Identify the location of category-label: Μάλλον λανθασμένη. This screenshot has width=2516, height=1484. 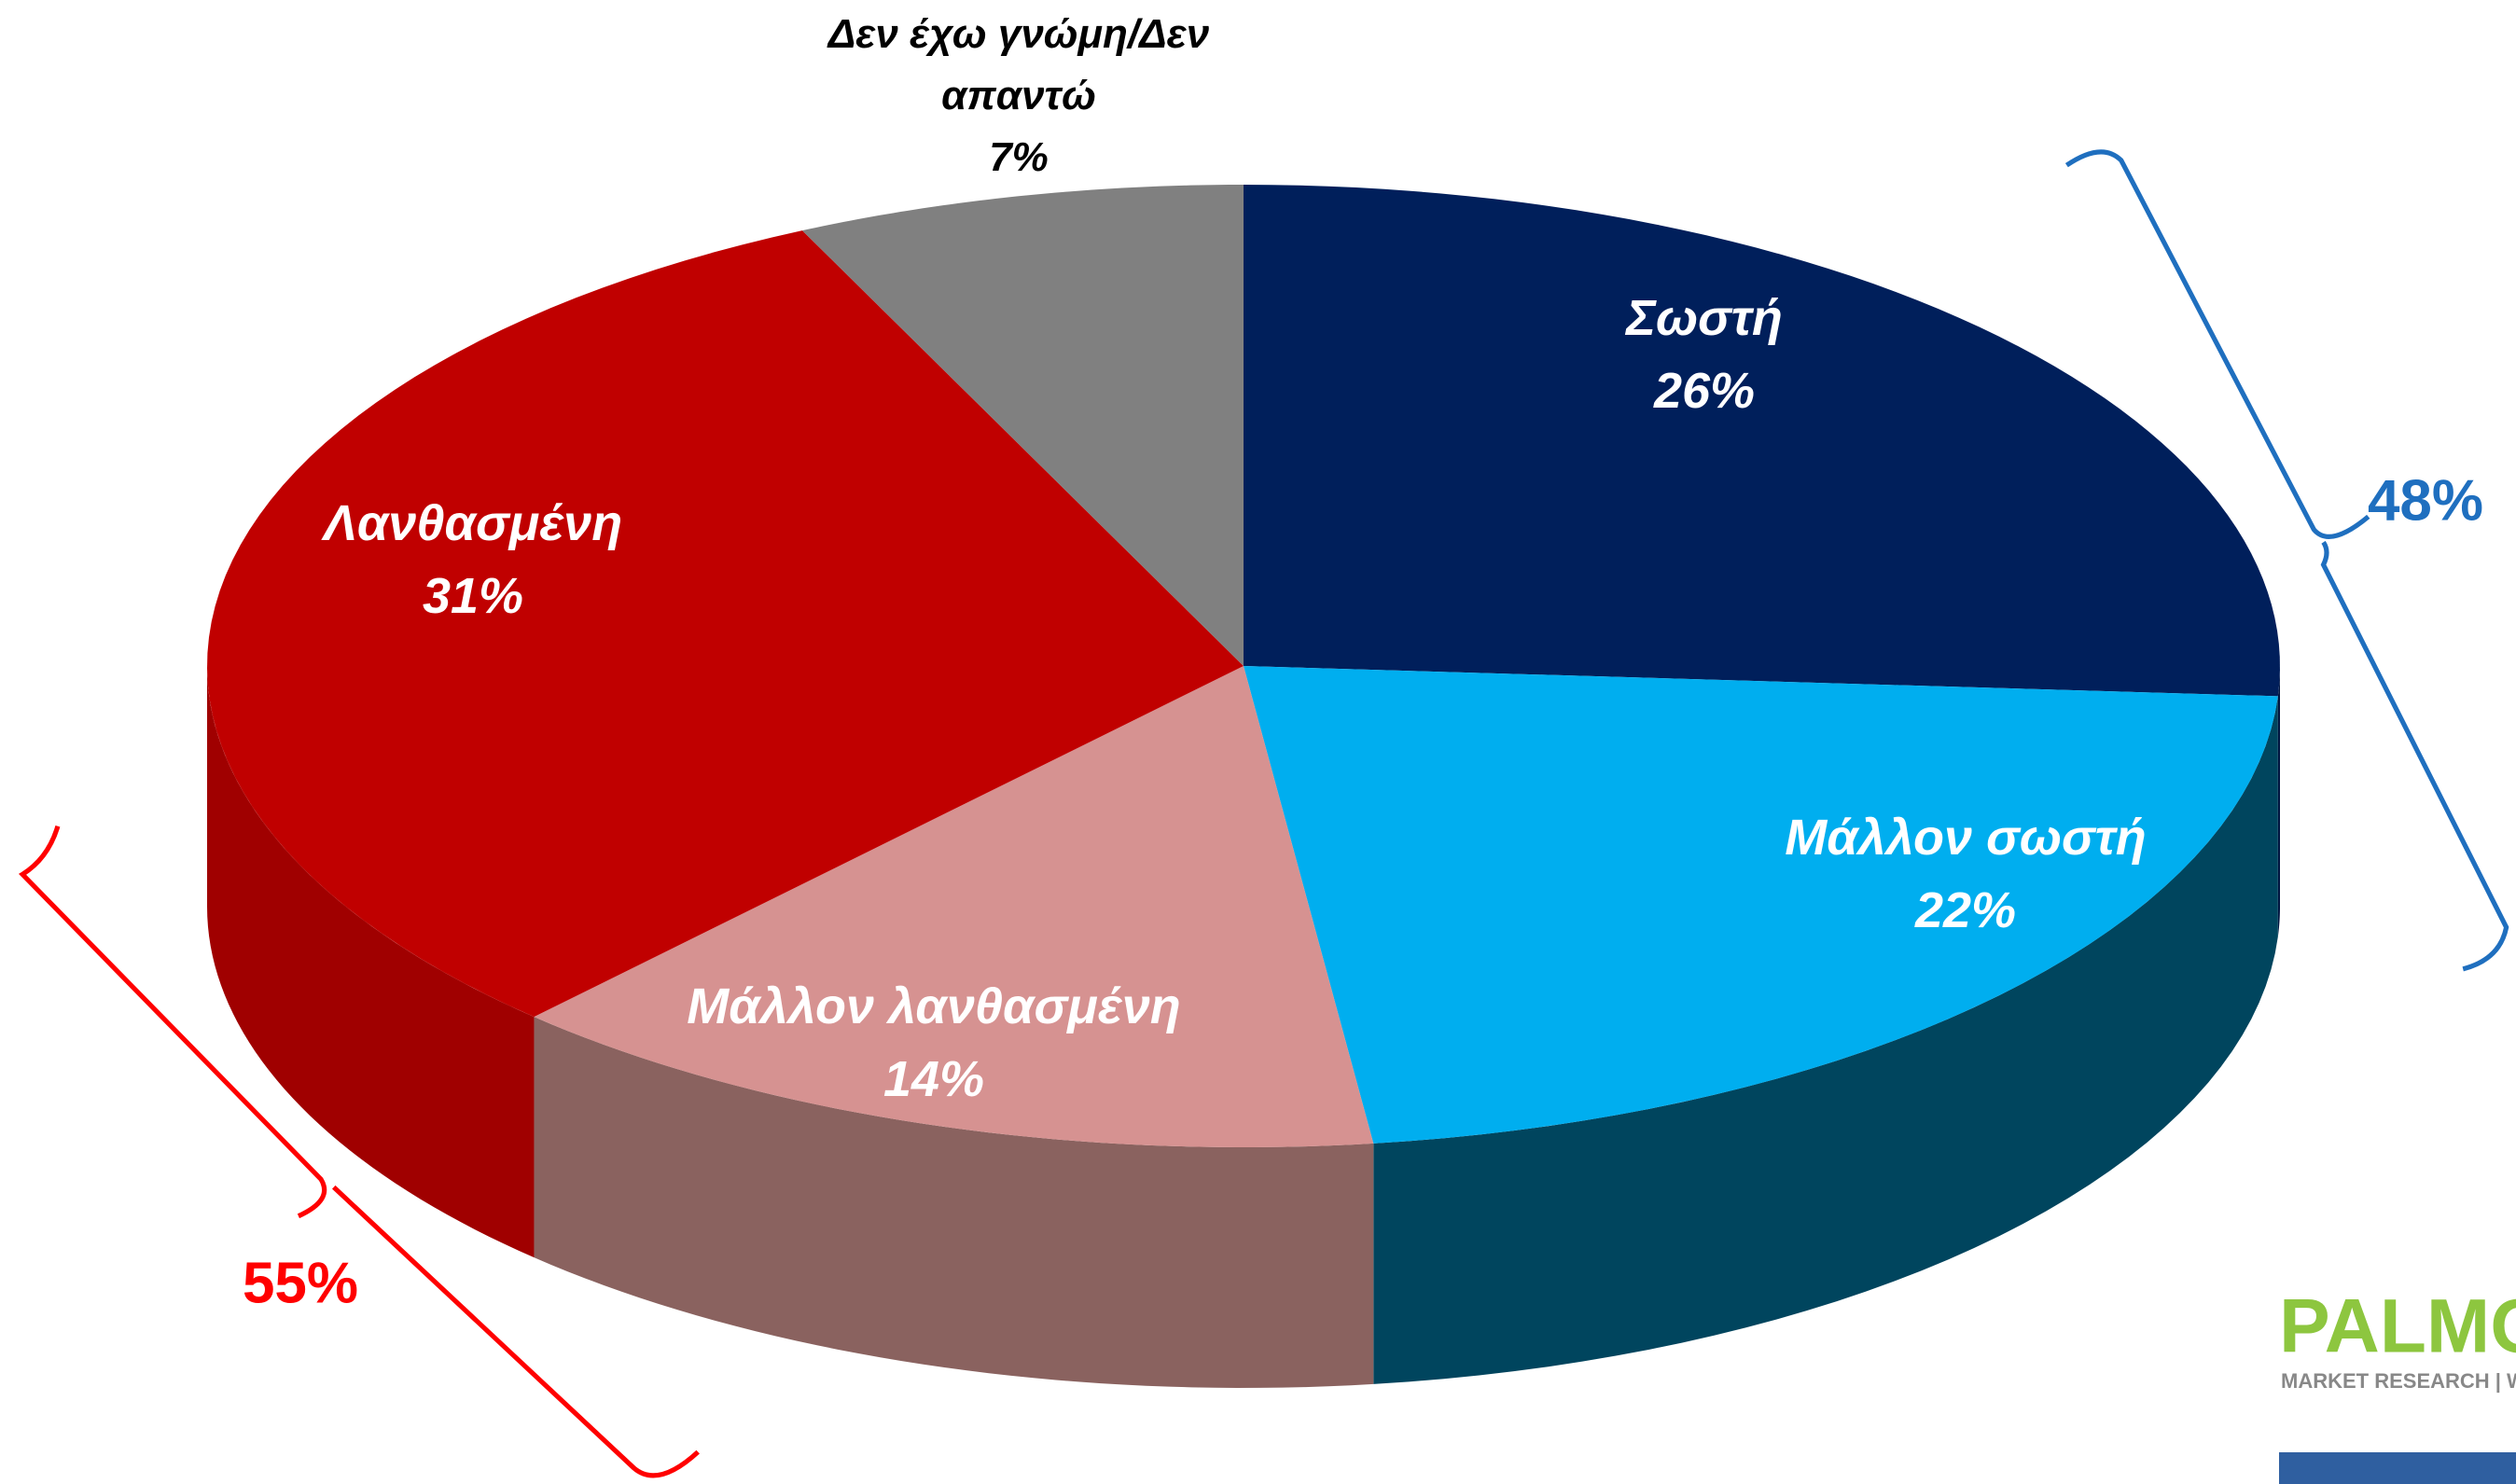
(934, 1006).